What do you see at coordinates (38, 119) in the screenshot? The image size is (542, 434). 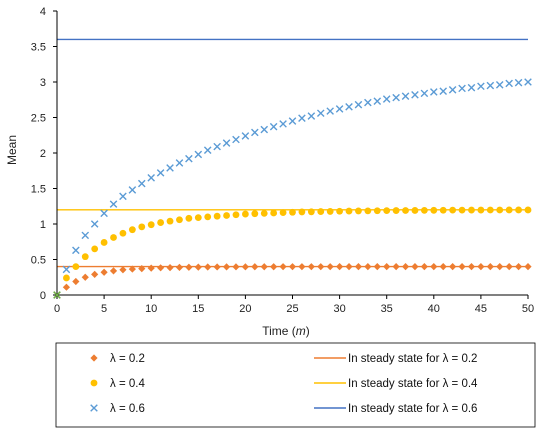 I see `y-tick-label-5: 2.5` at bounding box center [38, 119].